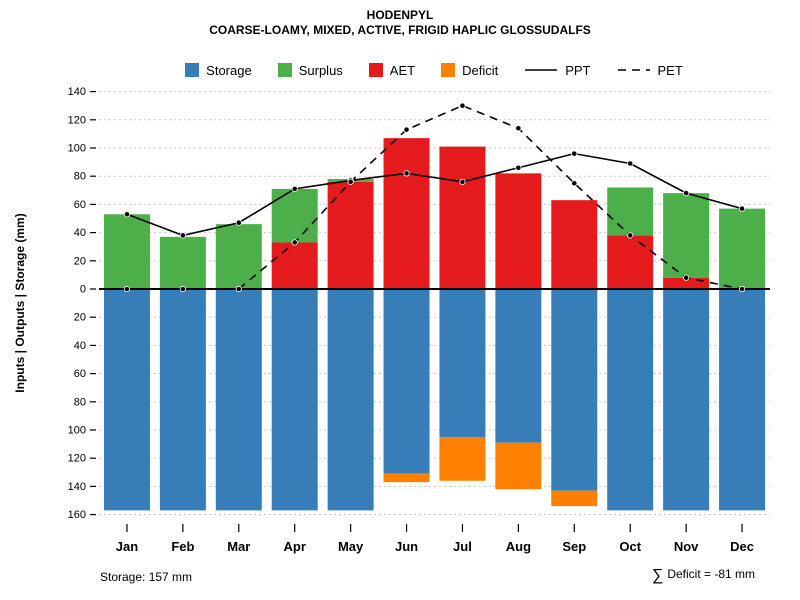 This screenshot has width=800, height=600. I want to click on x-tick-label-aug: Aug, so click(518, 546).